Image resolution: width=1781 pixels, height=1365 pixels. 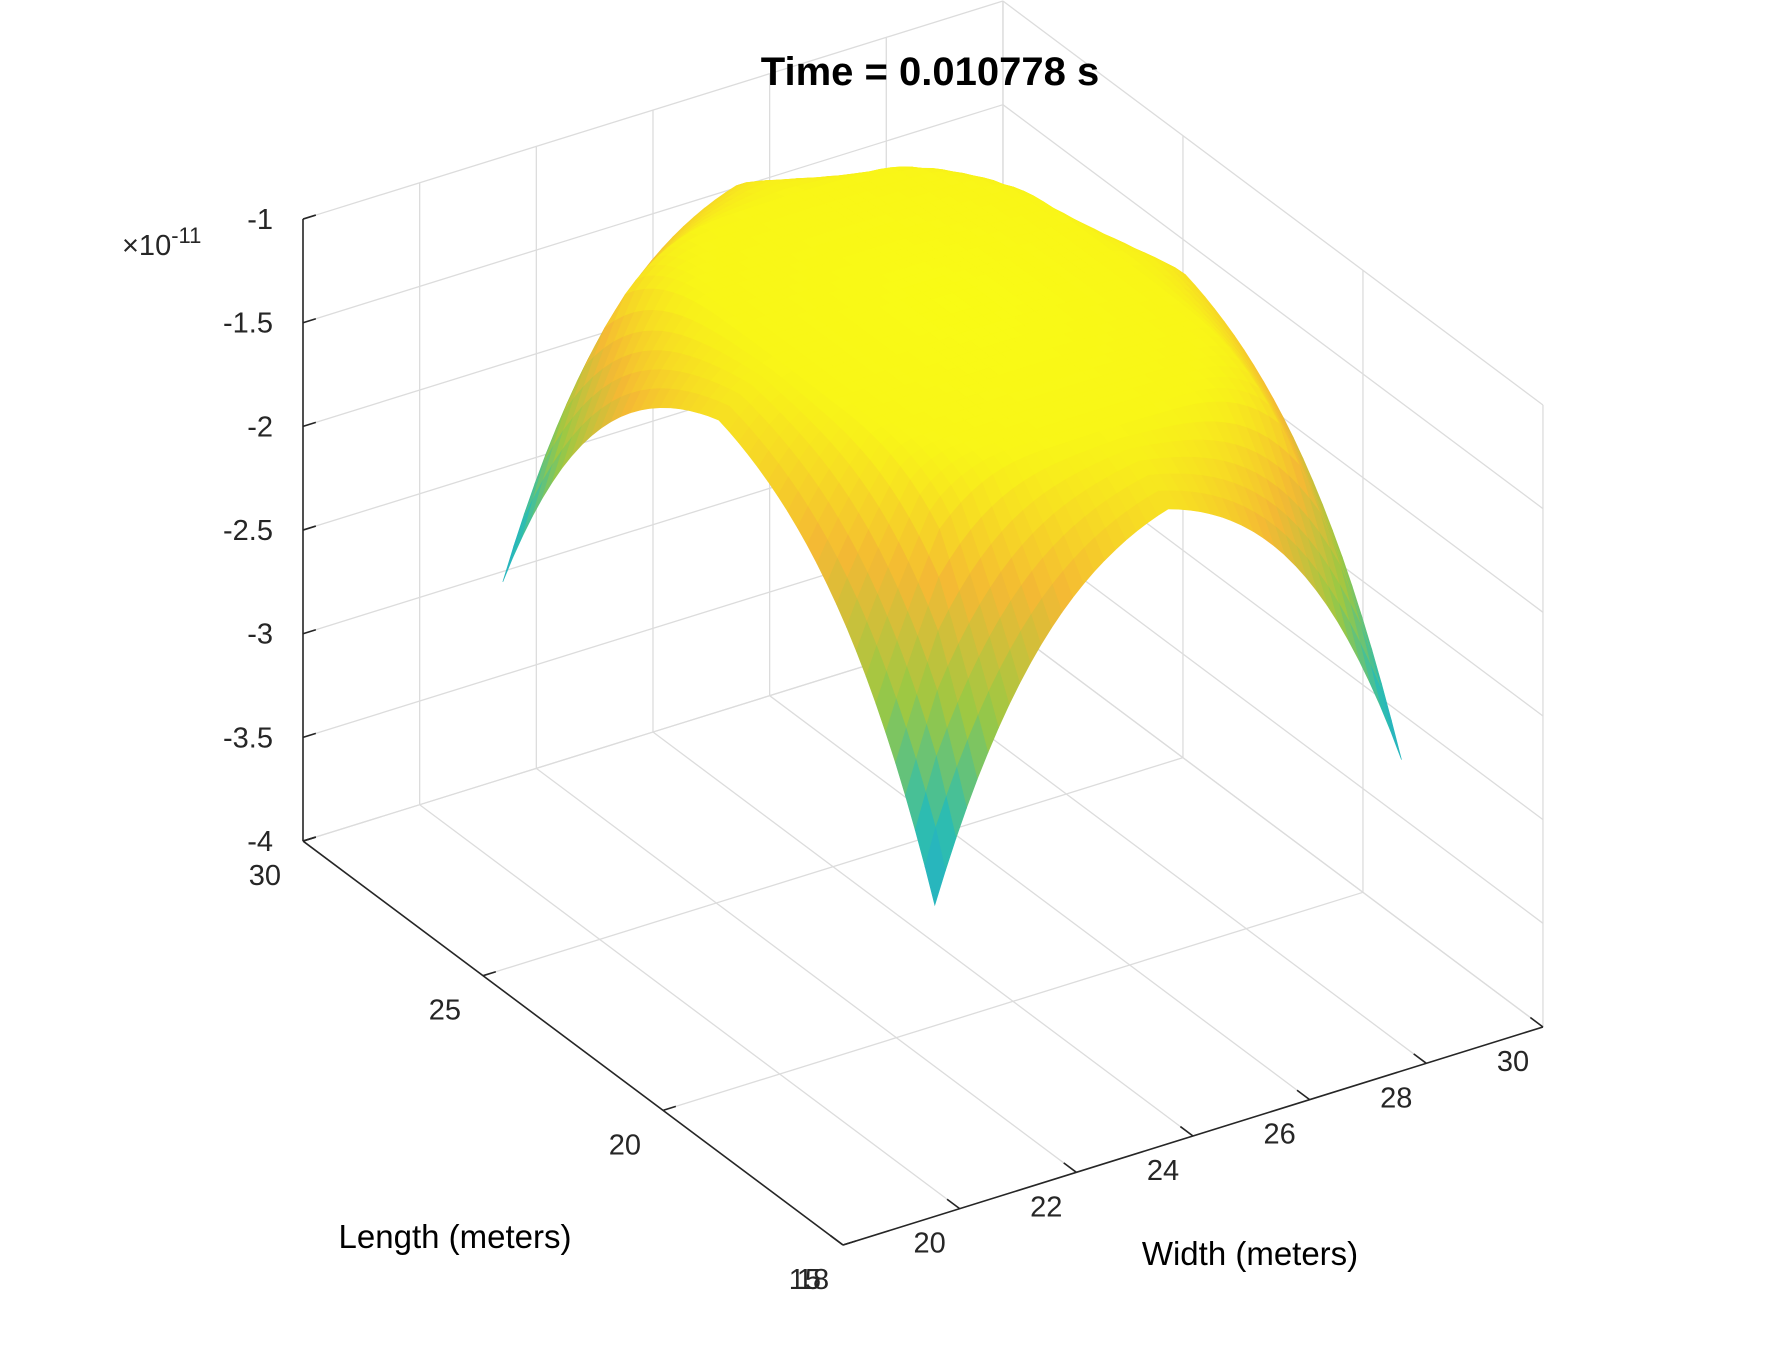 What do you see at coordinates (1046, 1207) in the screenshot?
I see `x-tick-label: 22` at bounding box center [1046, 1207].